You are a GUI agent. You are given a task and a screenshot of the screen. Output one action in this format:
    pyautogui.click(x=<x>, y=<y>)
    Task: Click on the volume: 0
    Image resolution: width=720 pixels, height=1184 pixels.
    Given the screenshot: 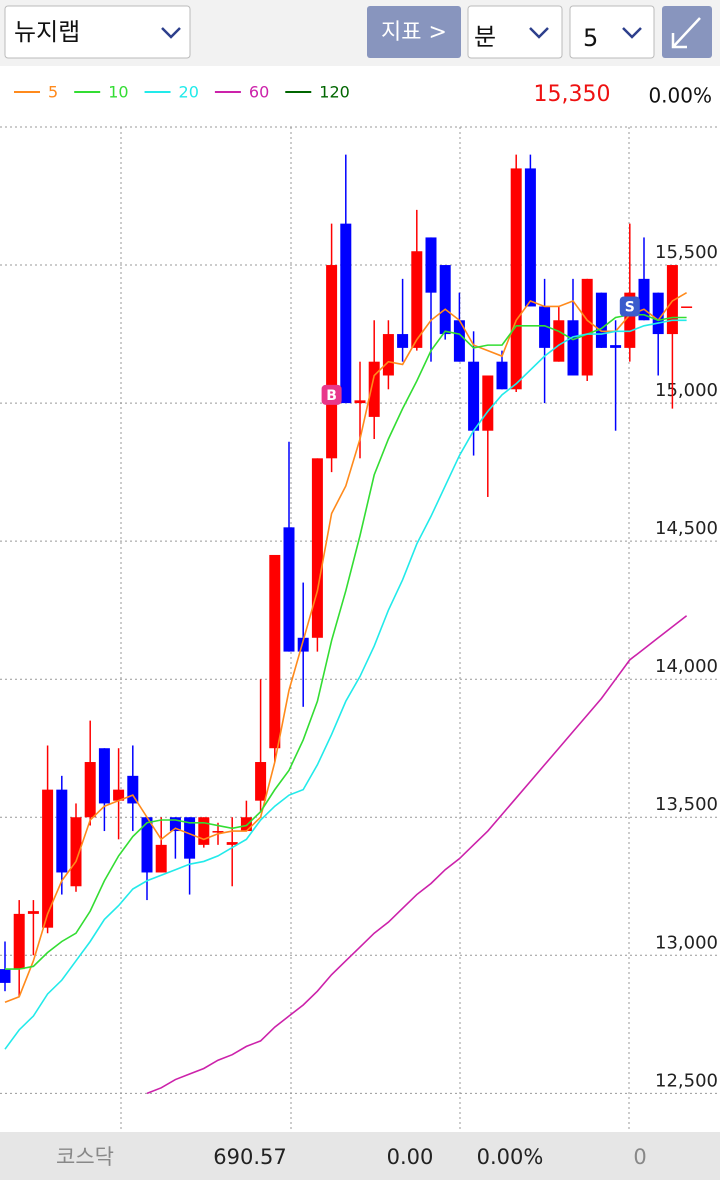 What is the action you would take?
    pyautogui.click(x=639, y=1157)
    